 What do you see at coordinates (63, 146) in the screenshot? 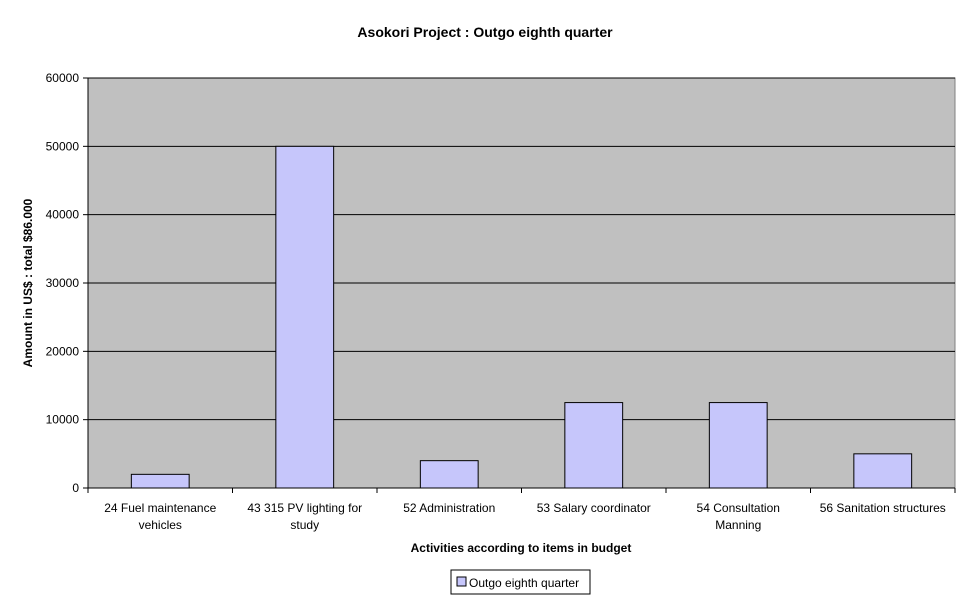
I see `y-tick-label: 50000` at bounding box center [63, 146].